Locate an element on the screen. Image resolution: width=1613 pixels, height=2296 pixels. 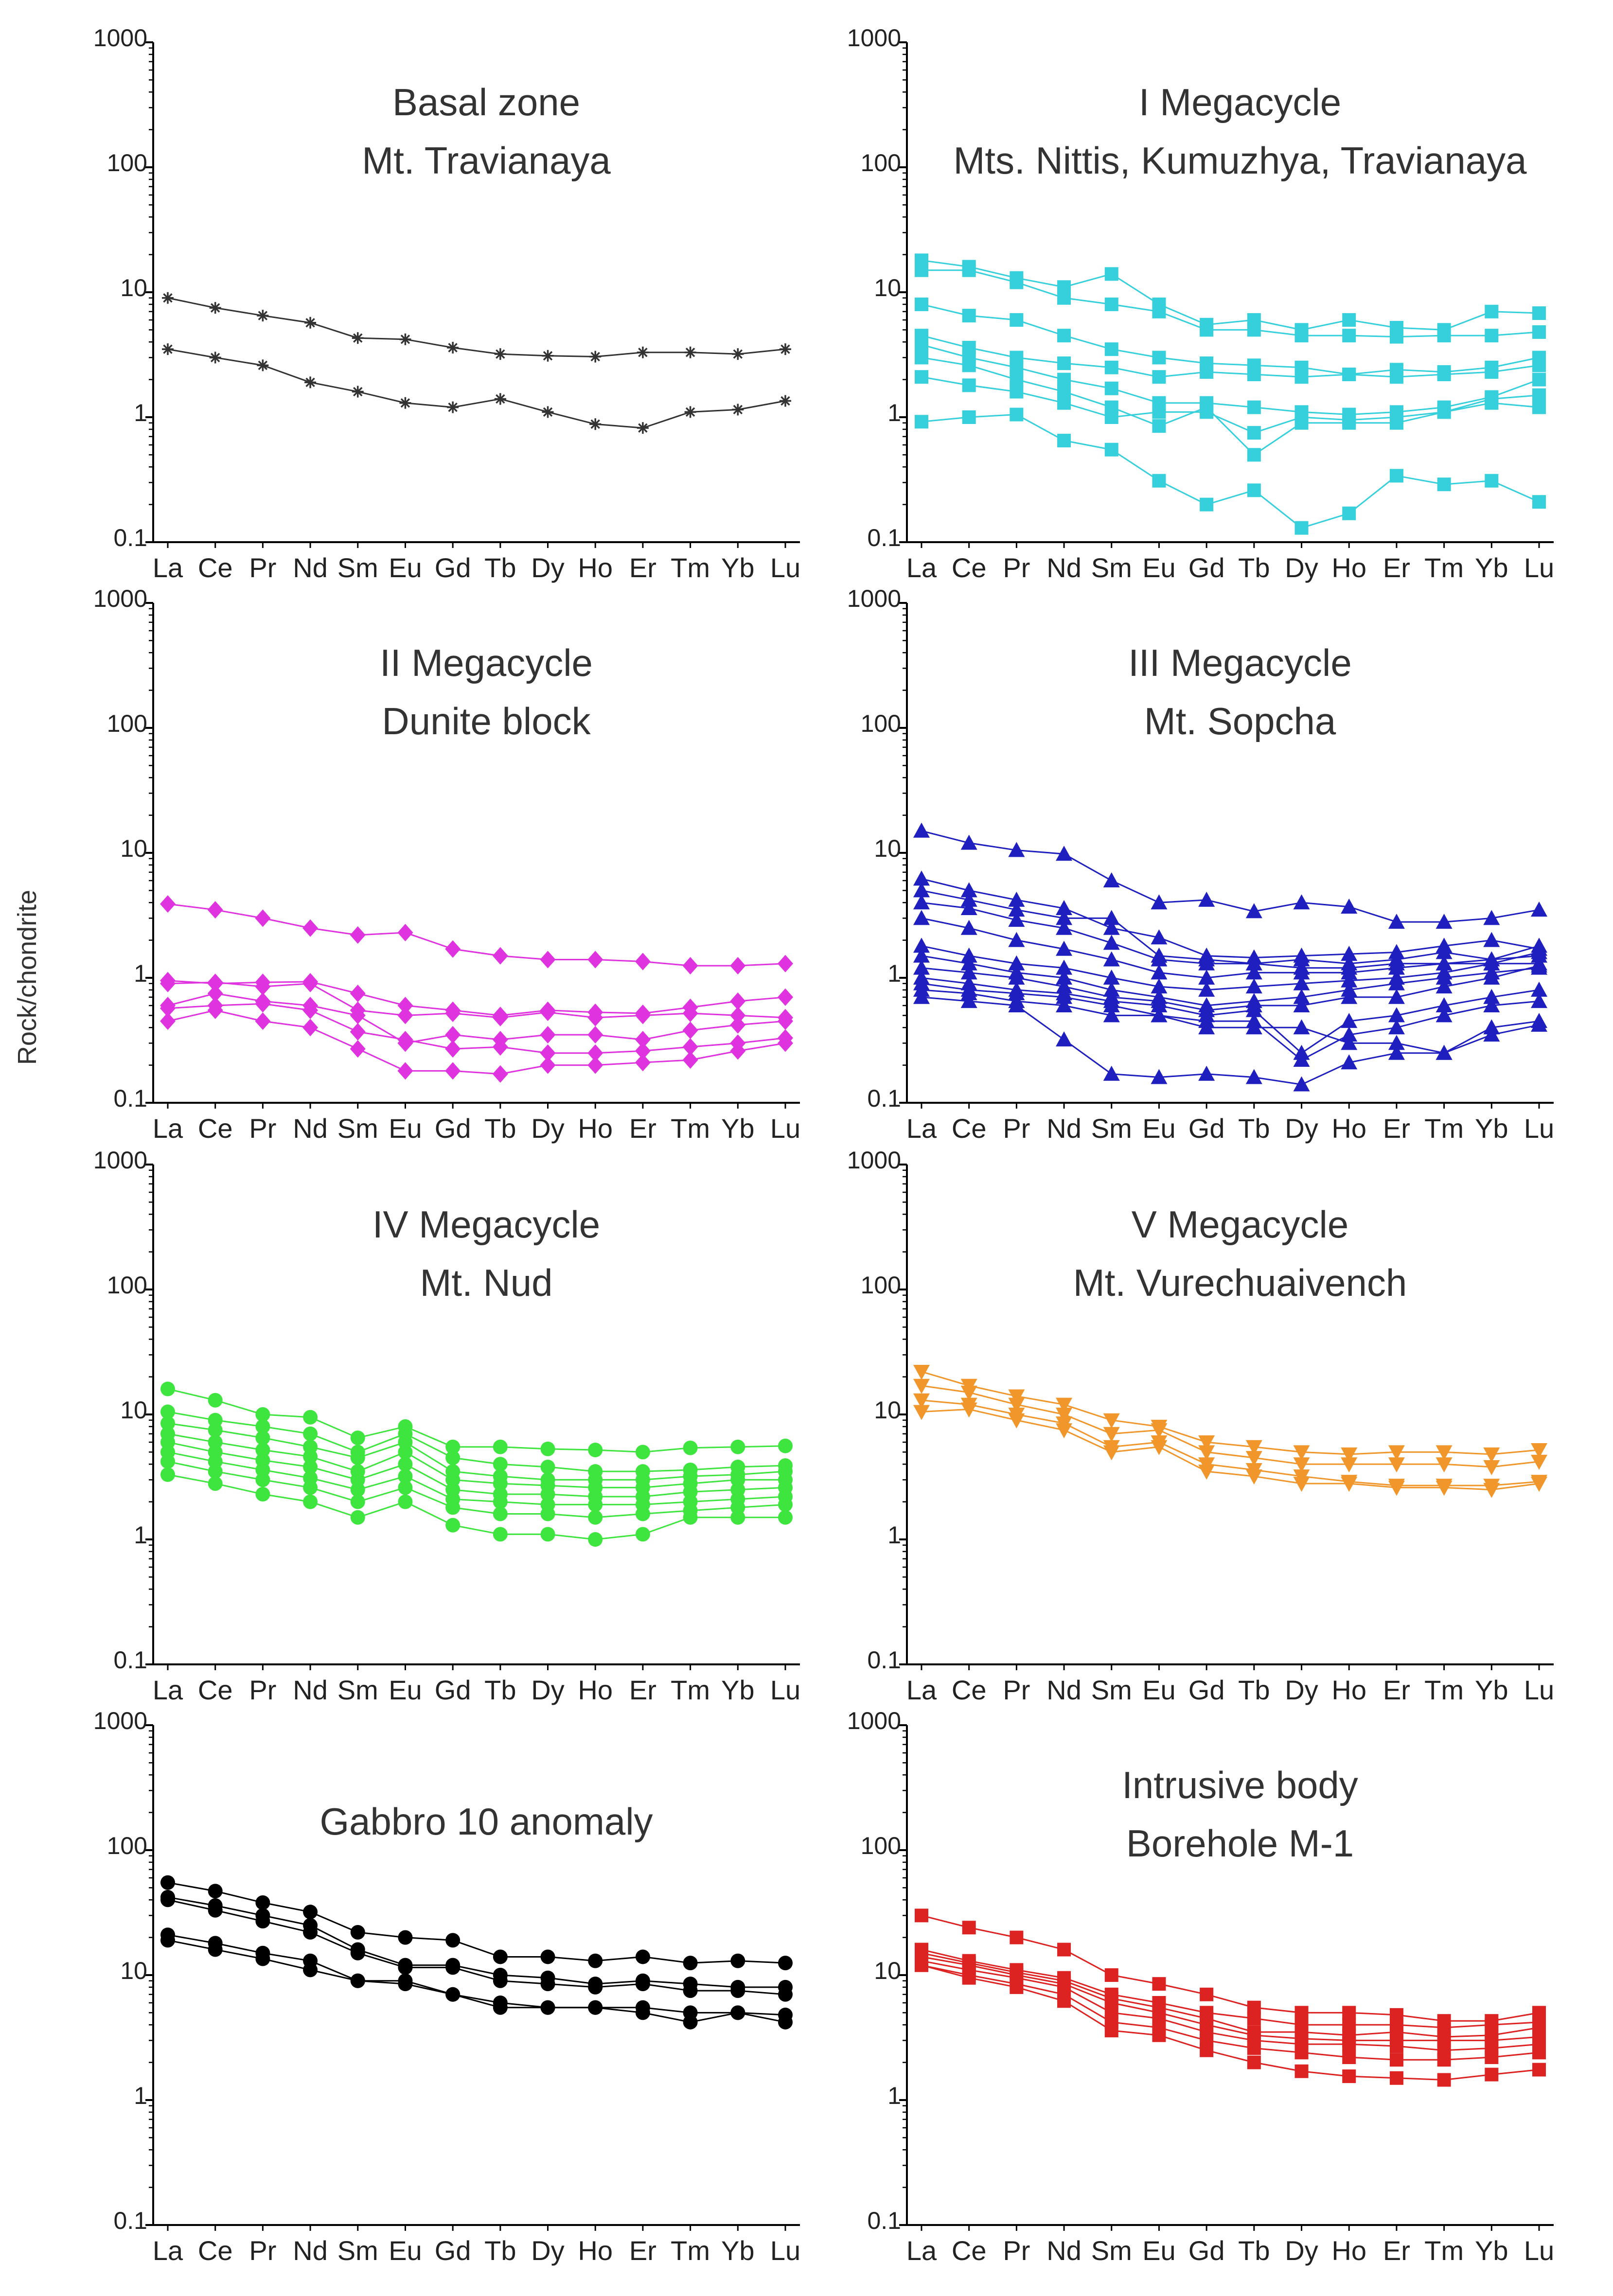
x-tick-label: Dy is located at coordinates (1302, 567).